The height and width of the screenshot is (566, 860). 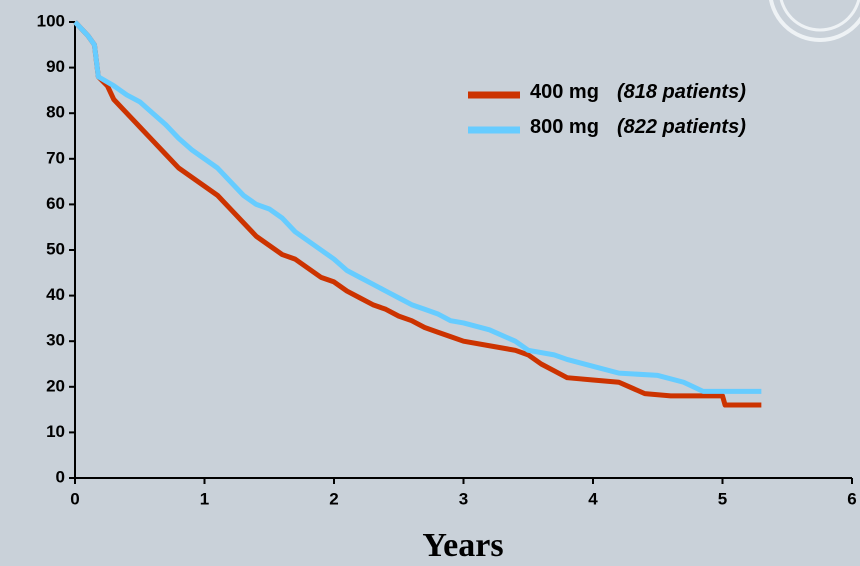 I want to click on y-tick-label: 70, so click(x=55, y=157).